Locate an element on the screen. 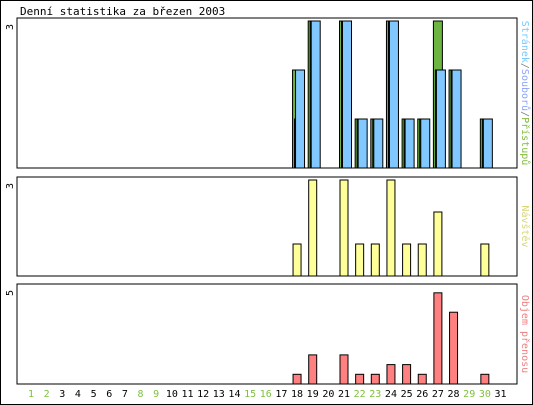 The image size is (533, 405). x-tick-label-15: 15 is located at coordinates (250, 394).